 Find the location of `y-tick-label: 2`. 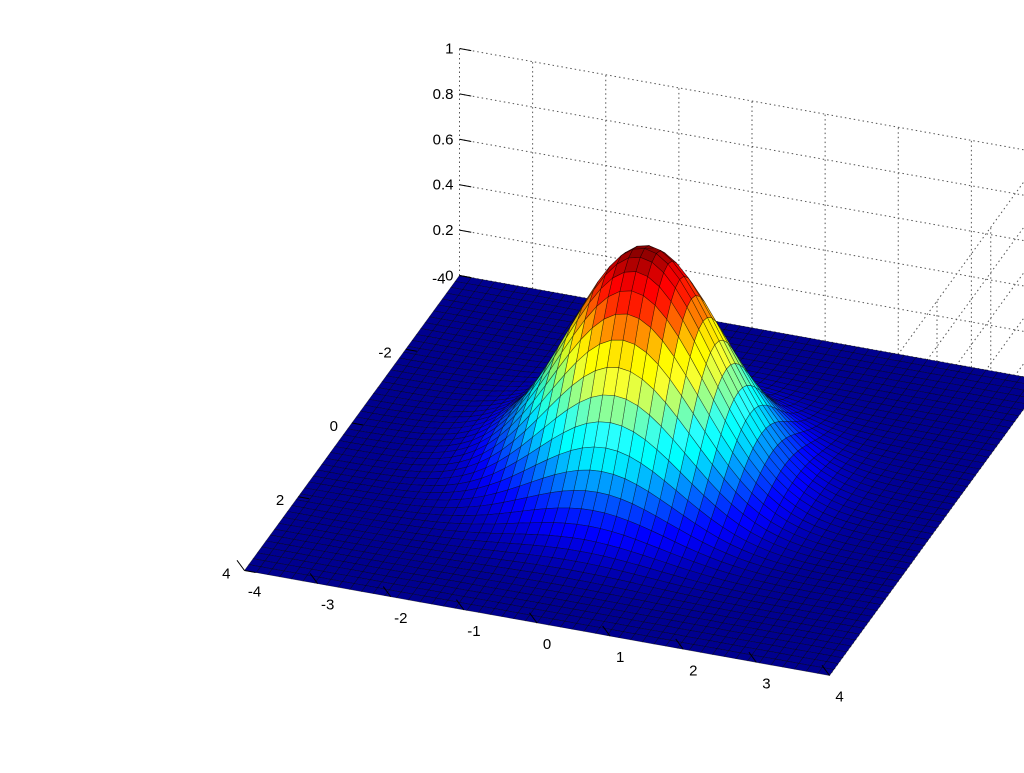

y-tick-label: 2 is located at coordinates (280, 500).